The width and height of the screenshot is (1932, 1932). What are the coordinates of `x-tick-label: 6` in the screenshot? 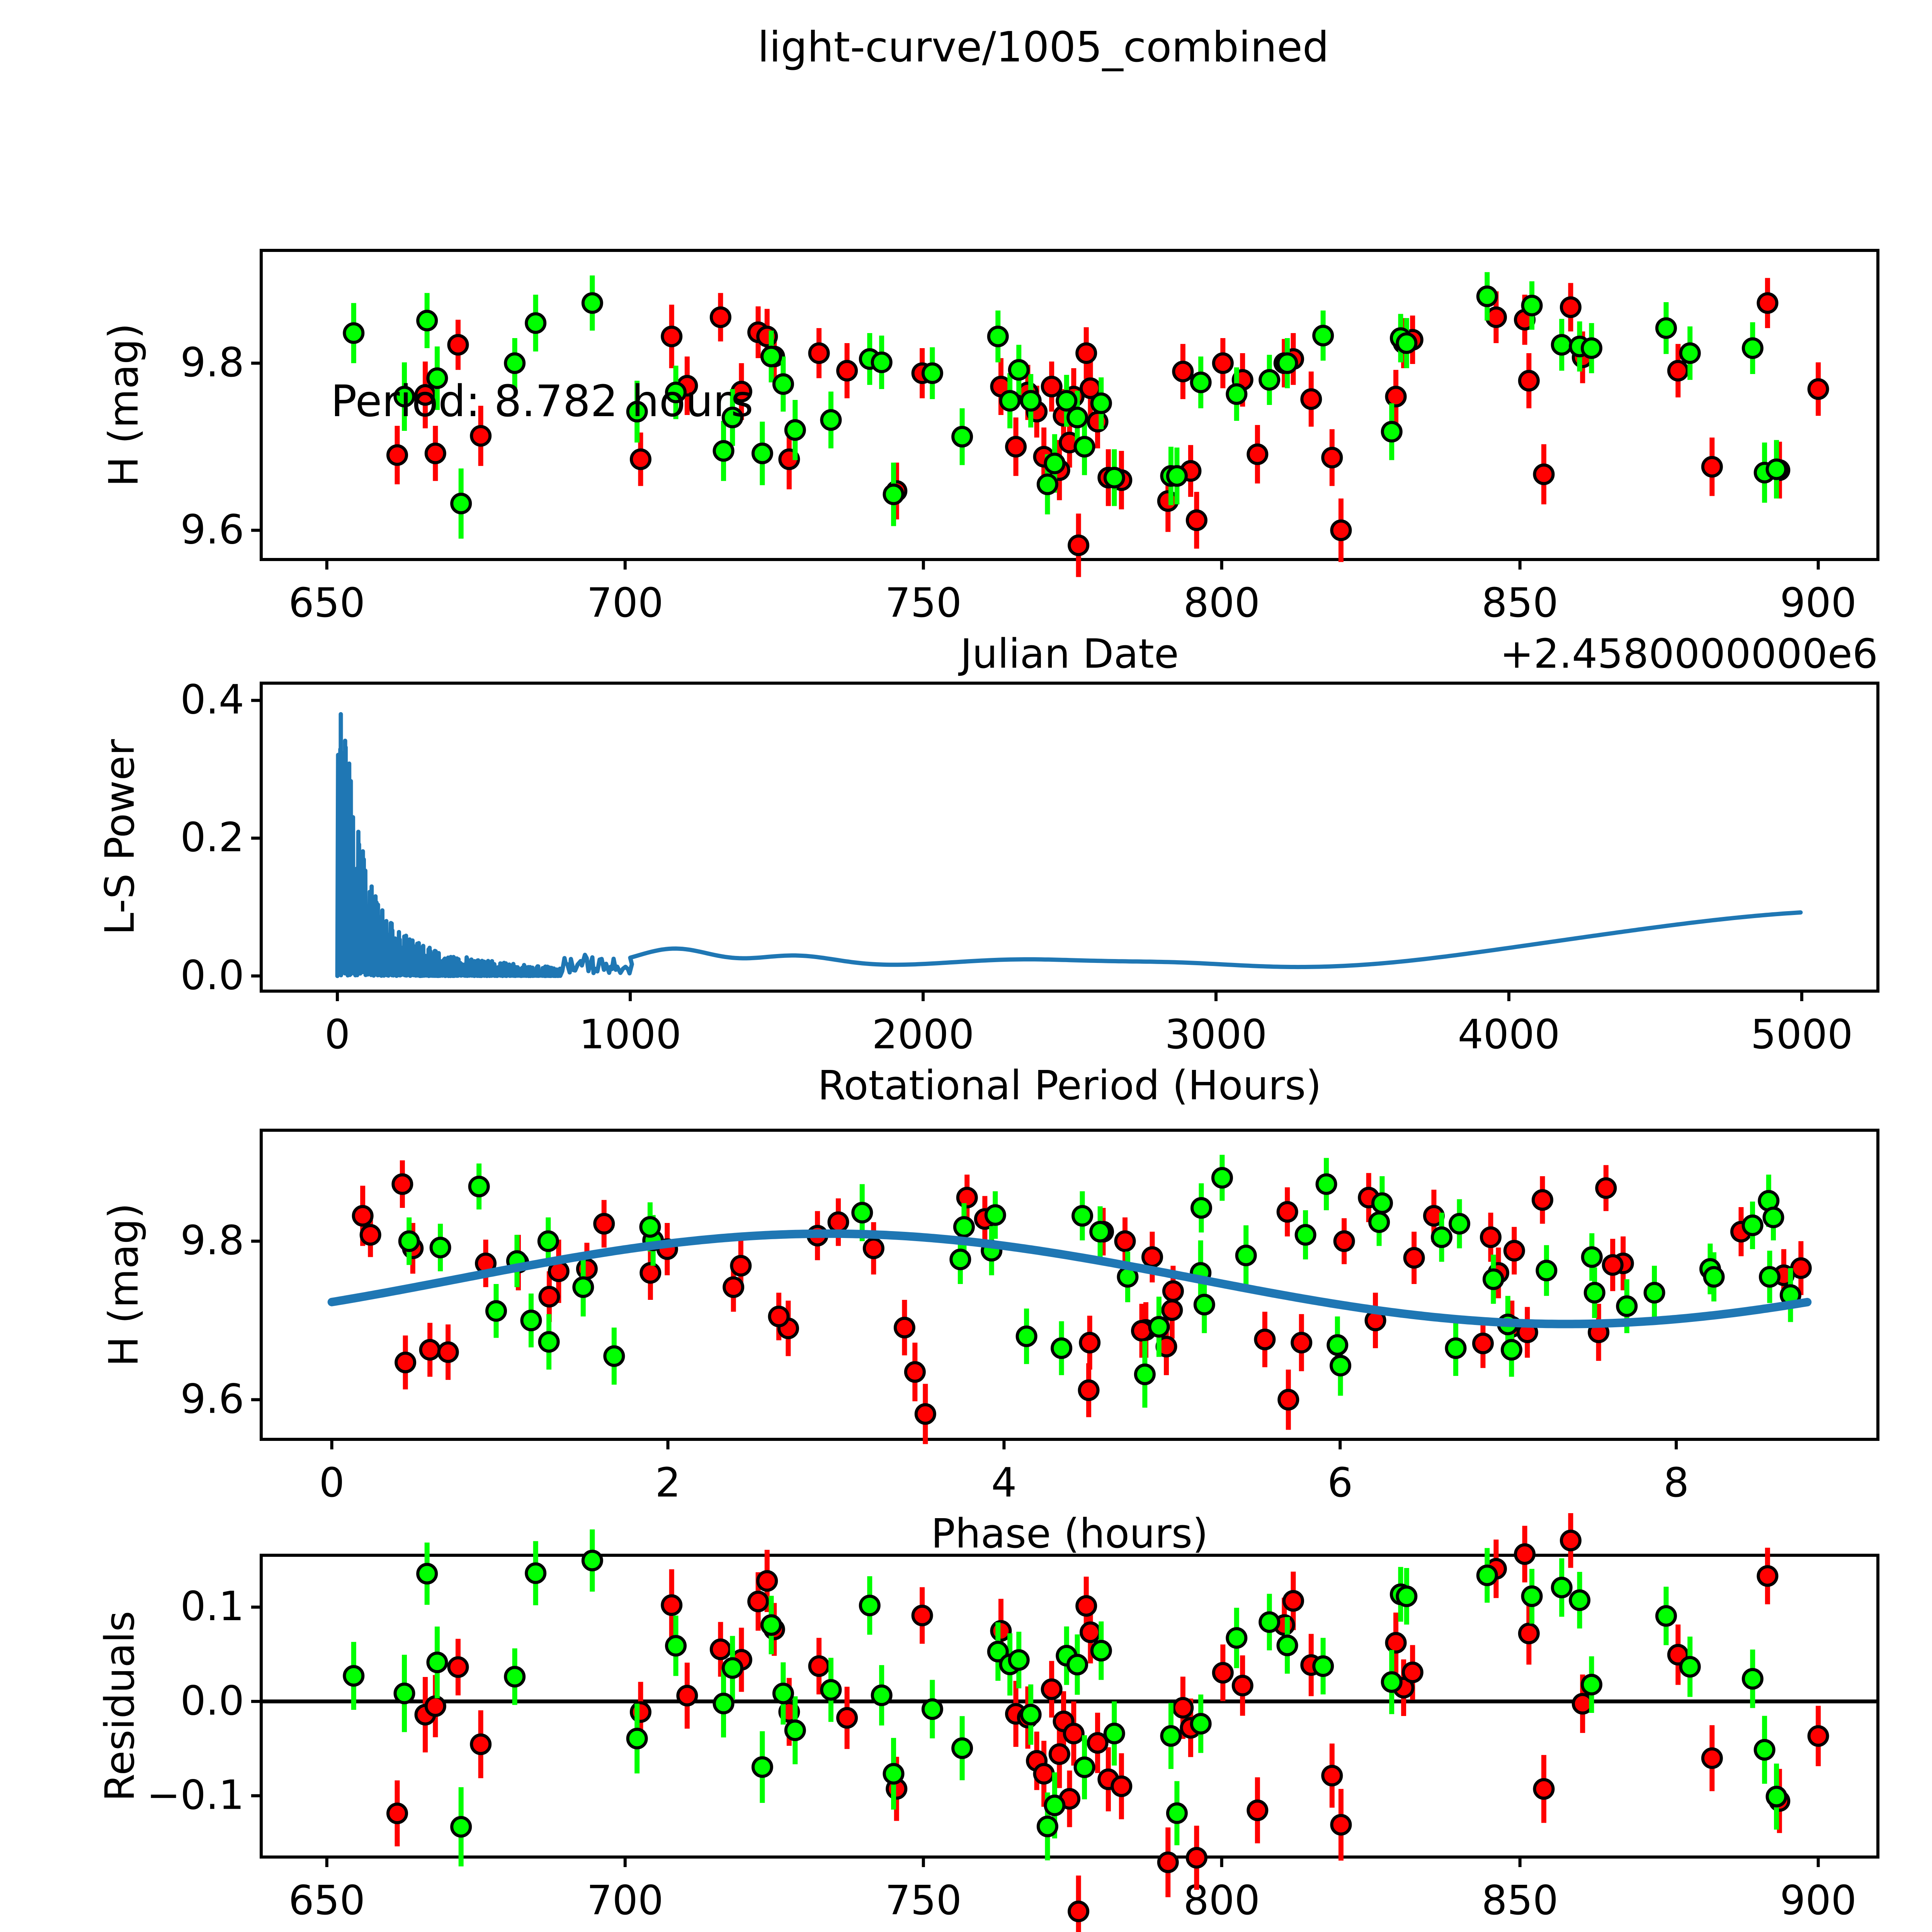 It's located at (1340, 1483).